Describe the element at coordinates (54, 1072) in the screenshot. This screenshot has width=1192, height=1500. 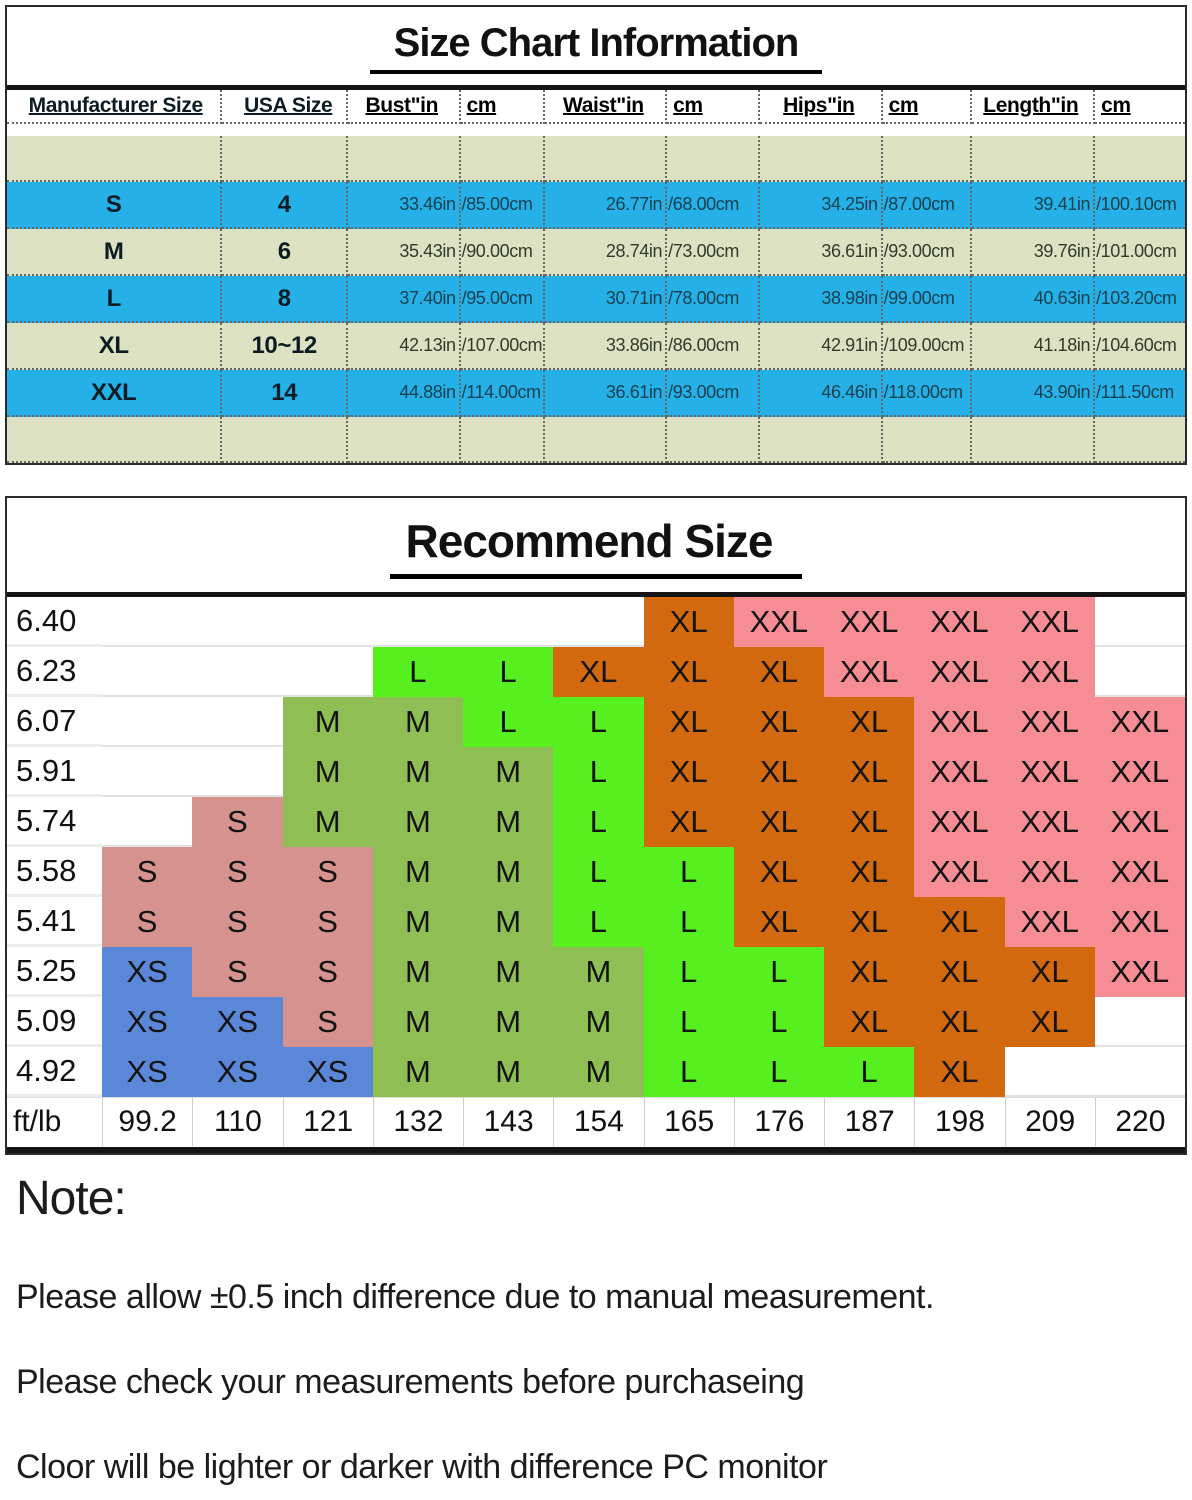
I see `height-label: 4.92` at that location.